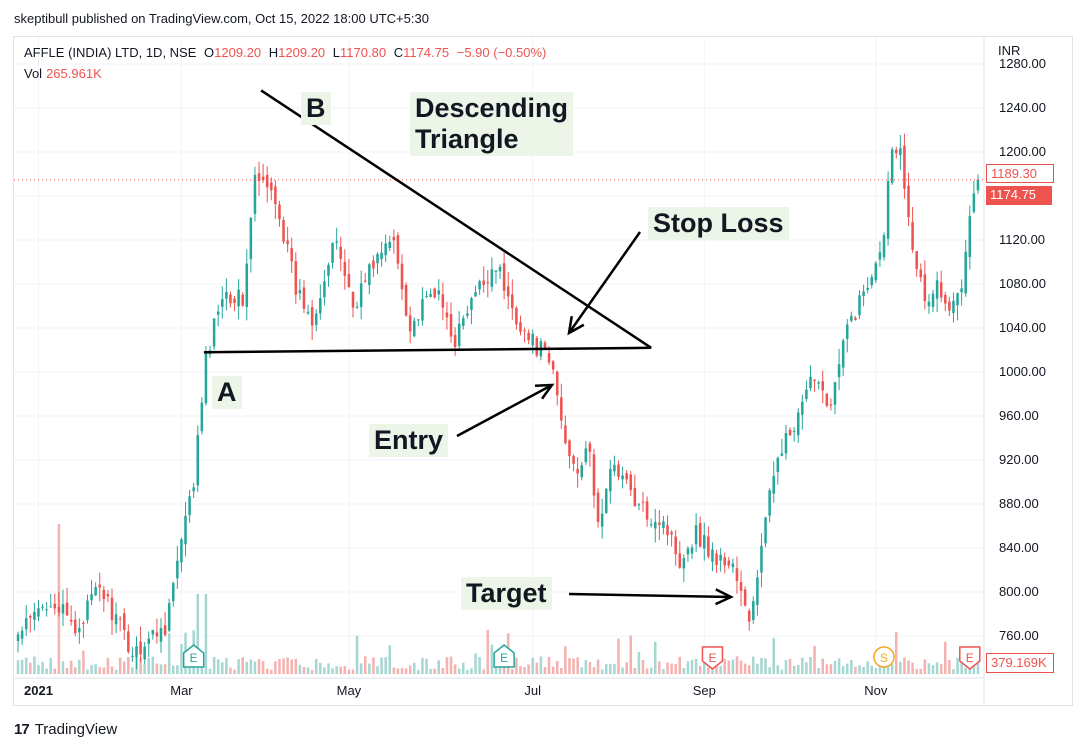 The height and width of the screenshot is (753, 1086). Describe the element at coordinates (409, 440) in the screenshot. I see `entry-label: Entry` at that location.